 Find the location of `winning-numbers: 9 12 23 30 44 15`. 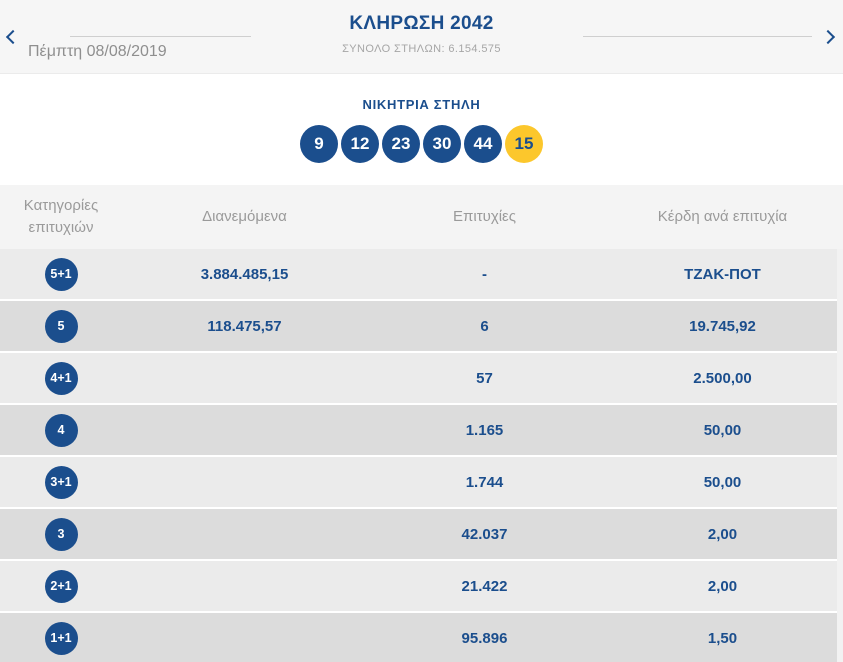

winning-numbers: 9 12 23 30 44 15 is located at coordinates (421, 144).